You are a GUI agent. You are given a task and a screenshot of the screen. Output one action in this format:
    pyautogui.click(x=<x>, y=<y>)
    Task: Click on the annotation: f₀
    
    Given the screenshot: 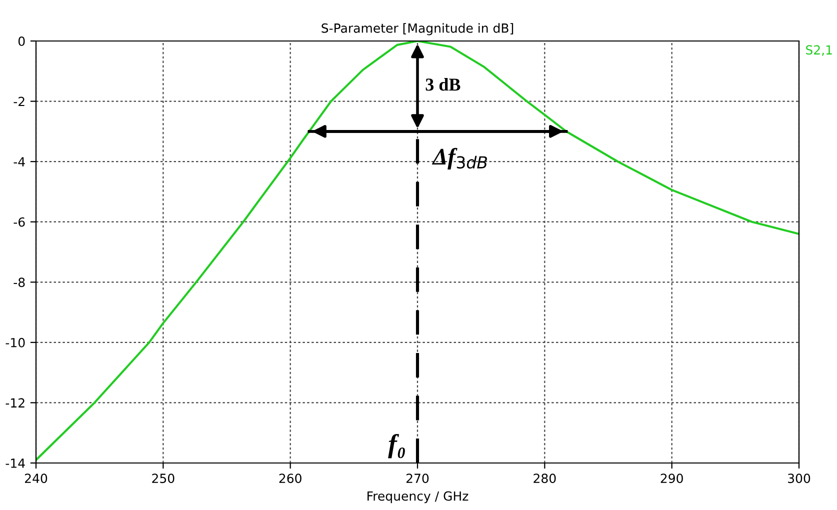 What is the action you would take?
    pyautogui.click(x=396, y=446)
    